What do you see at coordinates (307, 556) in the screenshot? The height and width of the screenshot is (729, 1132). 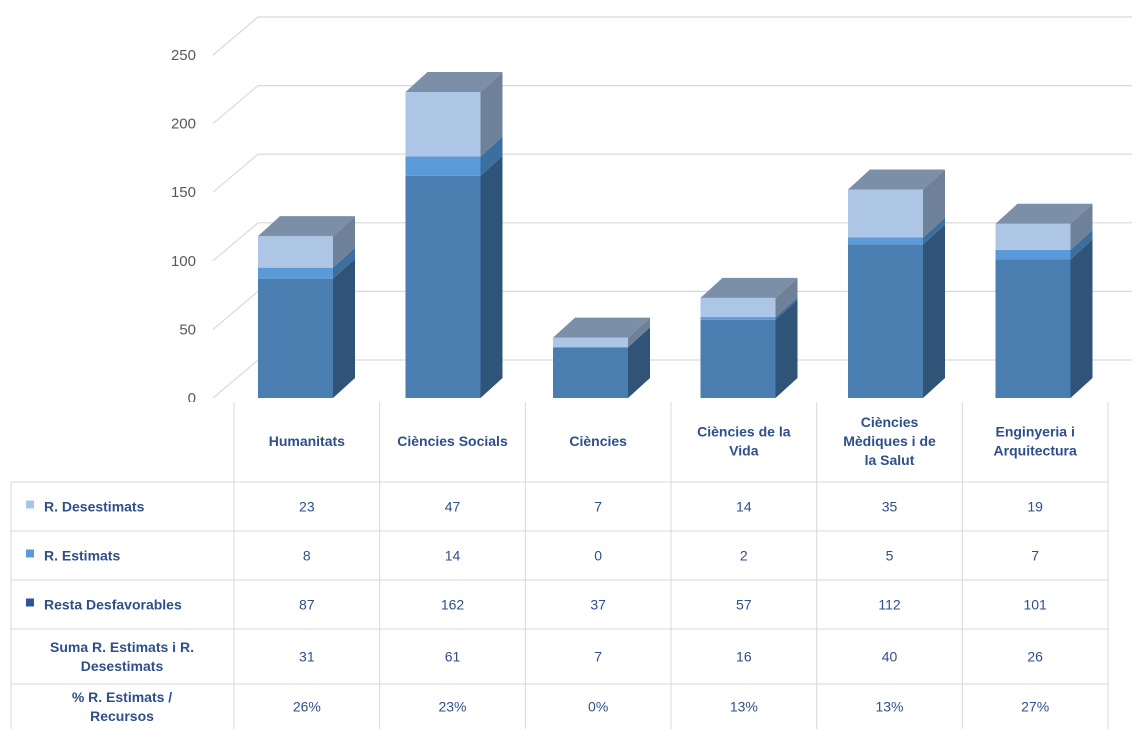 I see `table-cell-value: 8` at bounding box center [307, 556].